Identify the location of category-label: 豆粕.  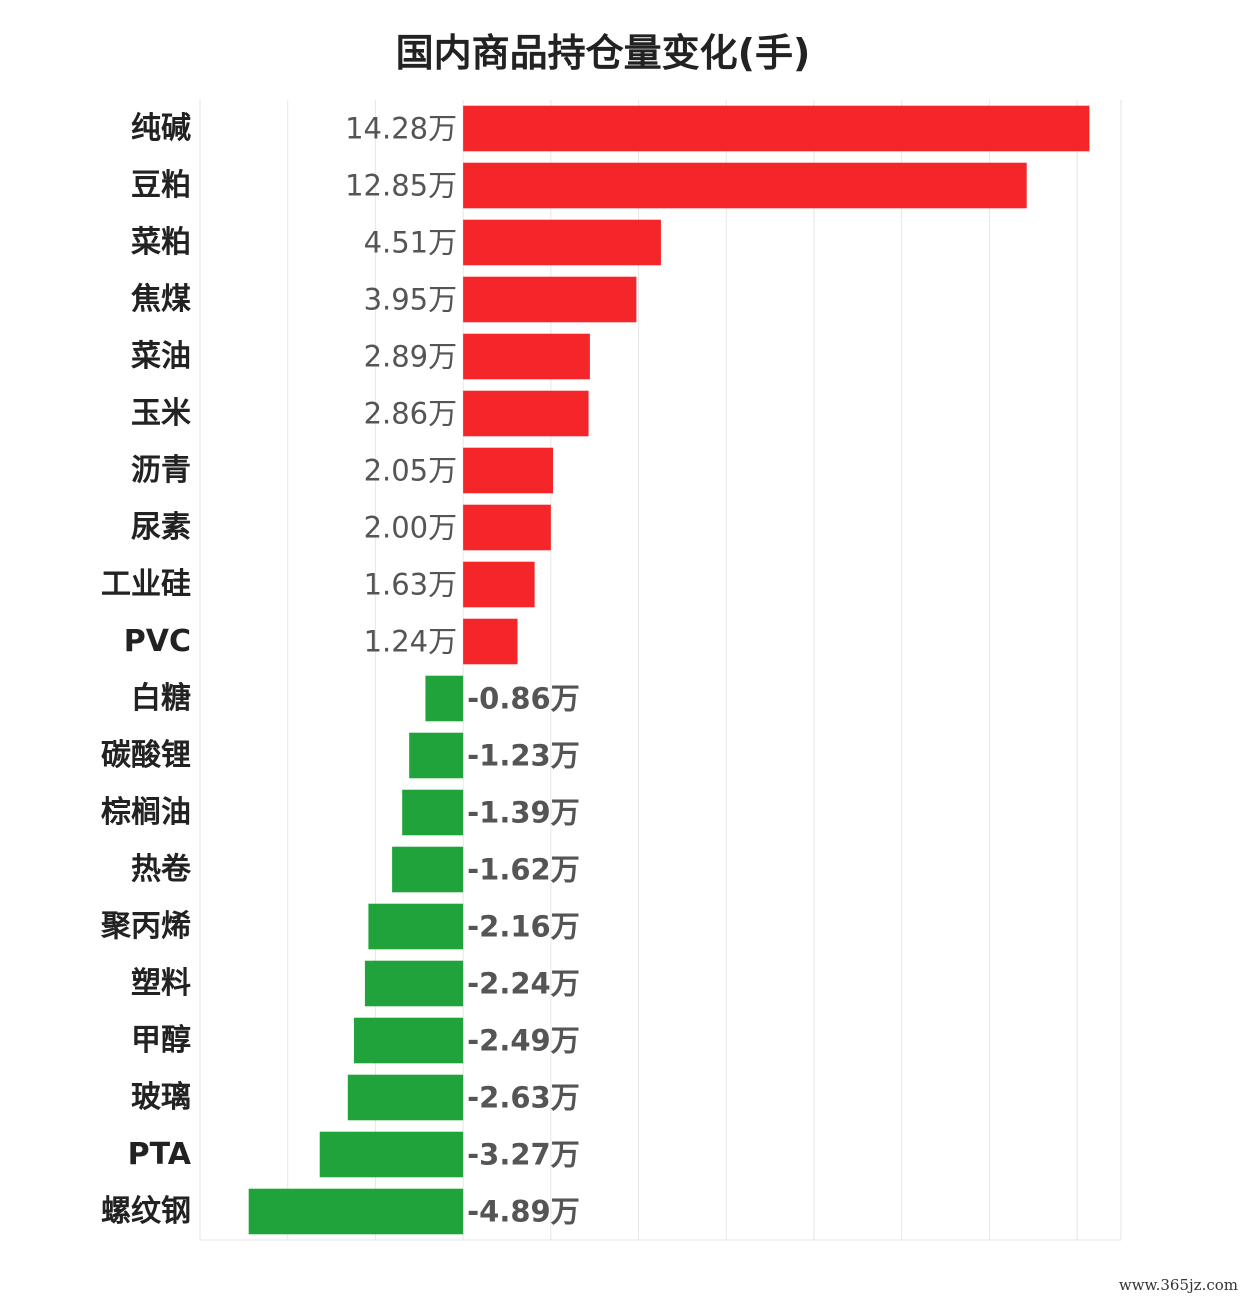
(161, 185).